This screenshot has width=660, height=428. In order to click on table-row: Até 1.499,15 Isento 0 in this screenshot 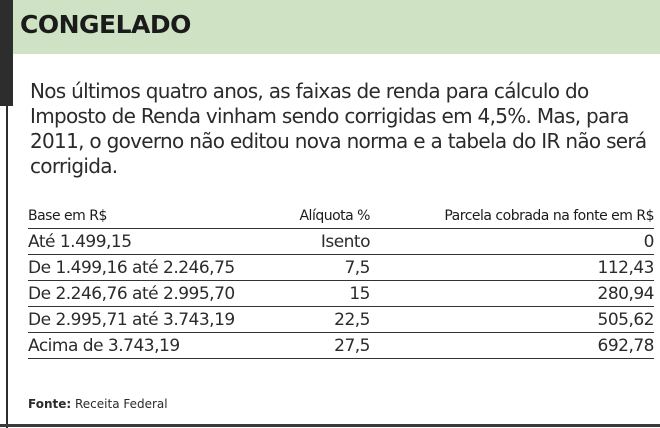, I will do `click(341, 241)`.